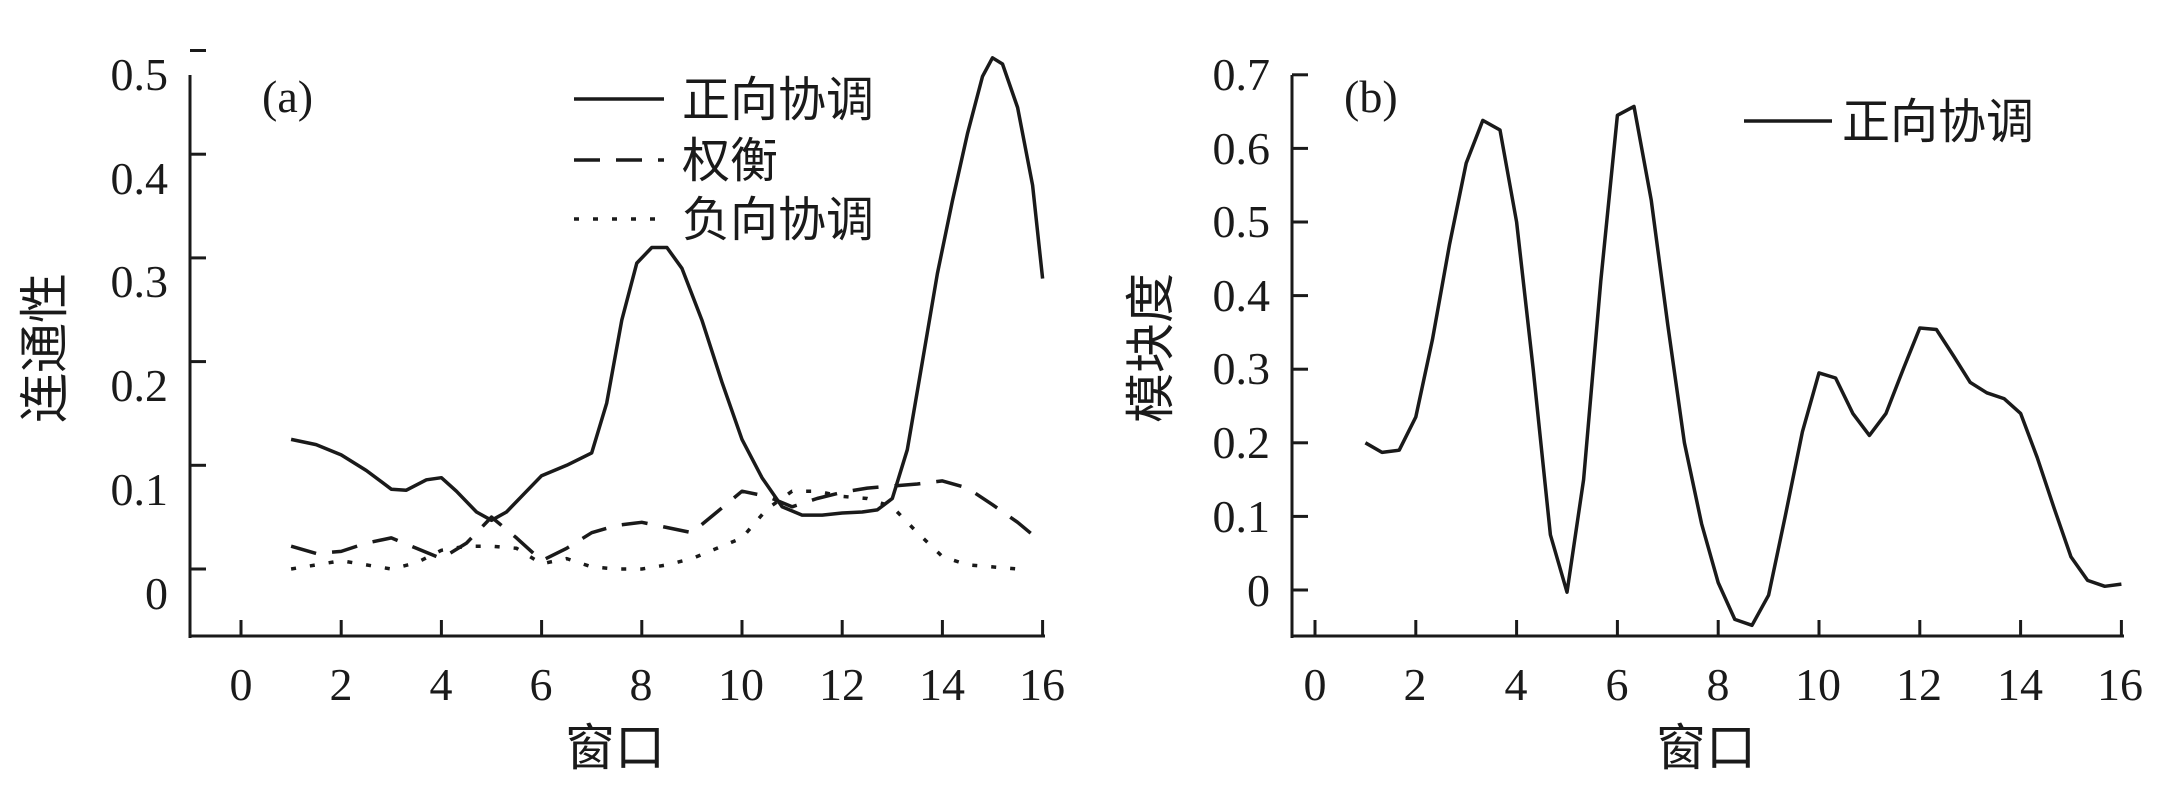  Describe the element at coordinates (1242, 74) in the screenshot. I see `y-tick-label: 0.7` at that location.